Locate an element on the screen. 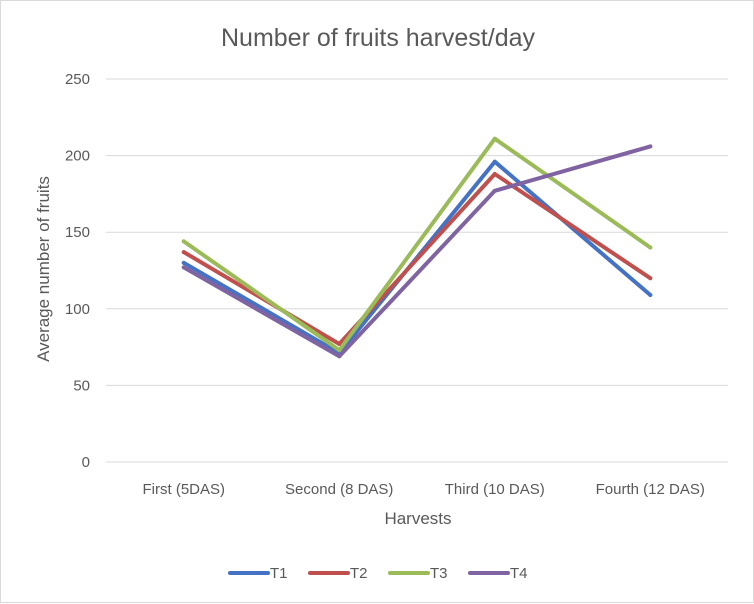 This screenshot has height=604, width=754. legend-label: T3 is located at coordinates (439, 573).